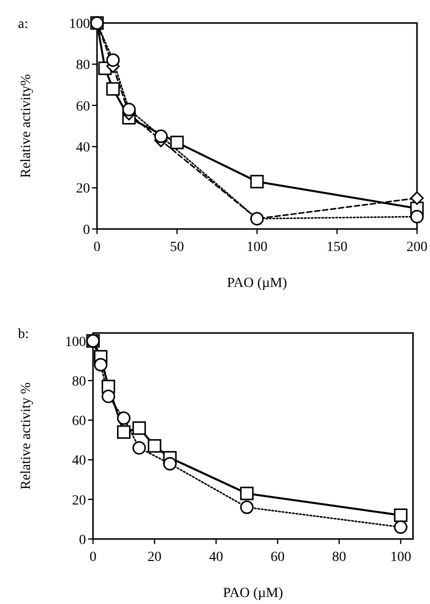 Image resolution: width=430 pixels, height=604 pixels. Describe the element at coordinates (417, 247) in the screenshot. I see `x-tick-label: 200` at that location.